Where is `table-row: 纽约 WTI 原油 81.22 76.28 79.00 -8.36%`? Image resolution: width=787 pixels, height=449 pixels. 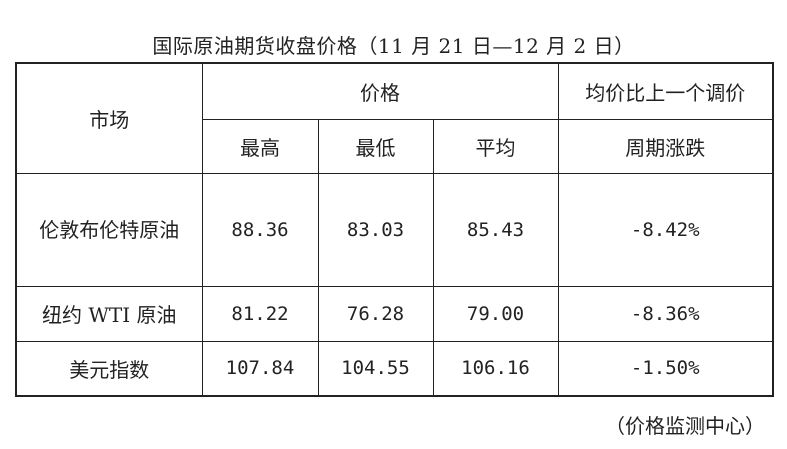
table-row: 纽约 WTI 原油 81.22 76.28 79.00 -8.36% is located at coordinates (394, 313).